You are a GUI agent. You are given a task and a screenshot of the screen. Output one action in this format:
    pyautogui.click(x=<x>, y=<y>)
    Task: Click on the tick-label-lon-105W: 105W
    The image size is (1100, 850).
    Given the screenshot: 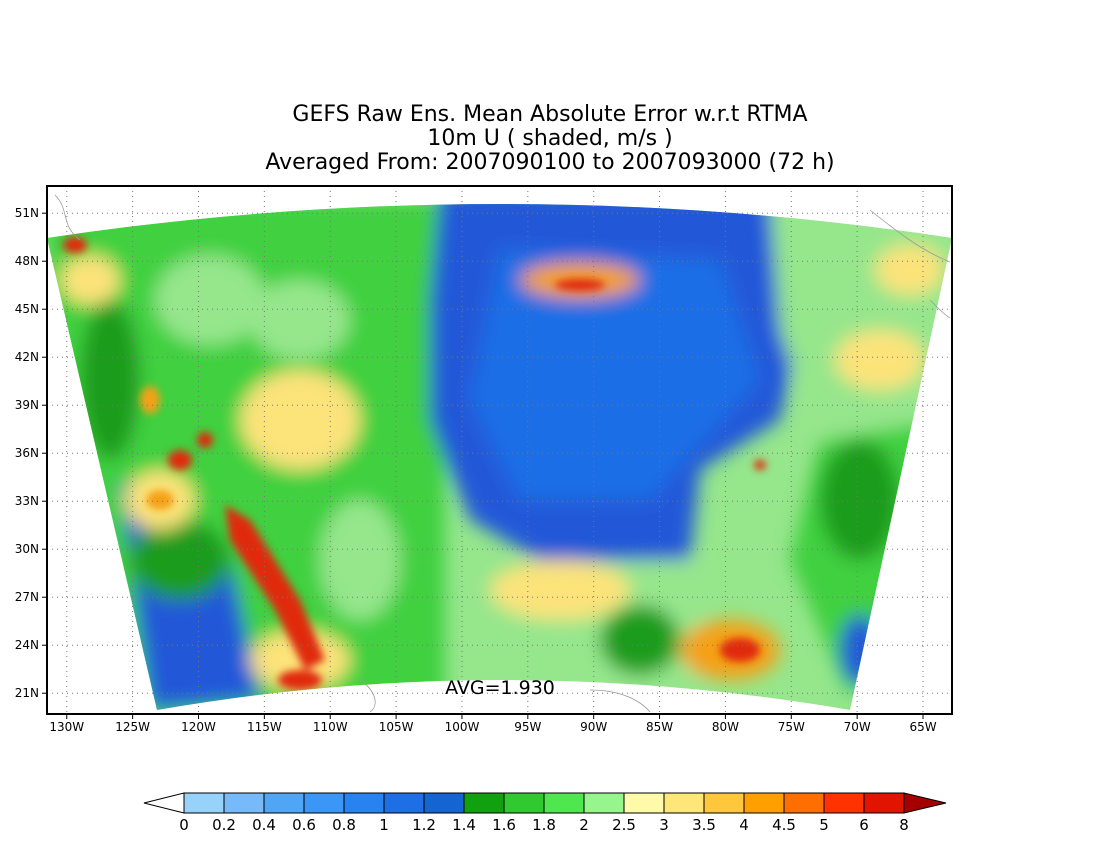 What is the action you would take?
    pyautogui.click(x=396, y=727)
    